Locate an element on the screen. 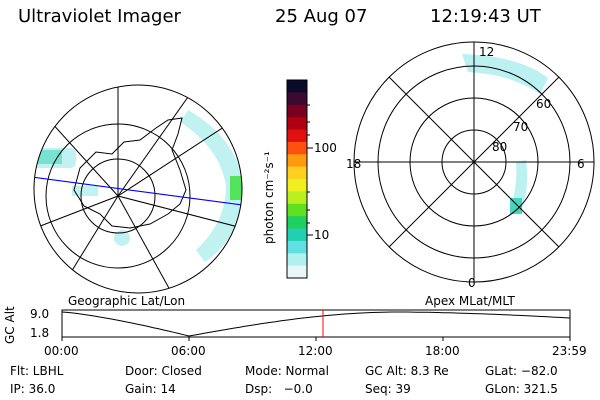 The height and width of the screenshot is (400, 600). date-label: 25 Aug 07 is located at coordinates (321, 16).